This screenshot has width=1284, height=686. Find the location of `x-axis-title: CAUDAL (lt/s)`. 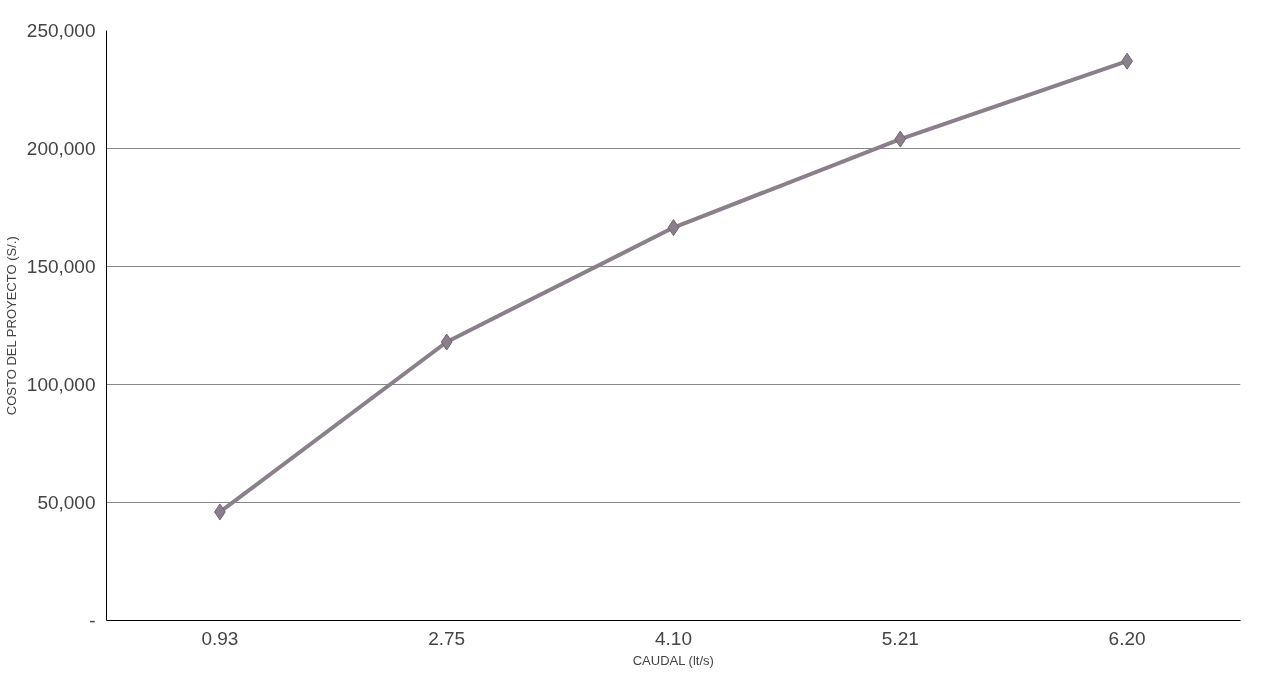

x-axis-title: CAUDAL (lt/s) is located at coordinates (673, 660).